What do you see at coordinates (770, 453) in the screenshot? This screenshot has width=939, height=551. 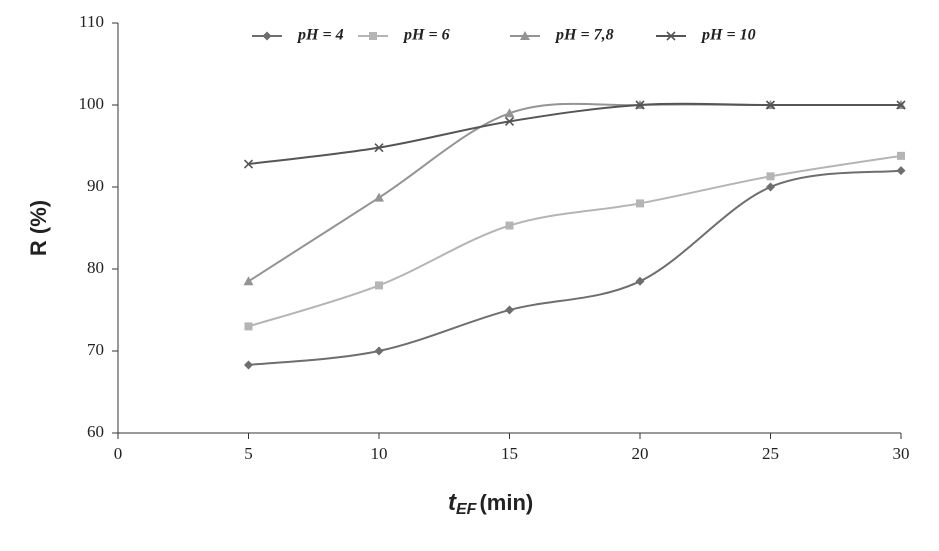 I see `x-tick-label: 25` at bounding box center [770, 453].